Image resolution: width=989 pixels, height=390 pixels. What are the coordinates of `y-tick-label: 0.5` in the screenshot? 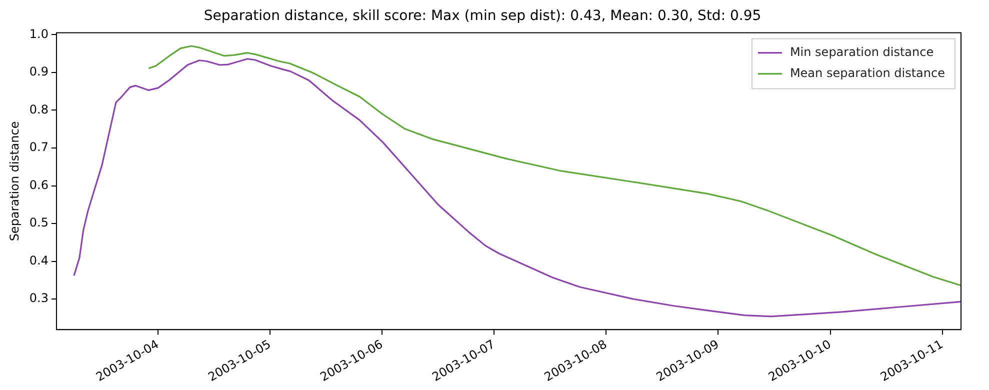 It's located at (38, 223).